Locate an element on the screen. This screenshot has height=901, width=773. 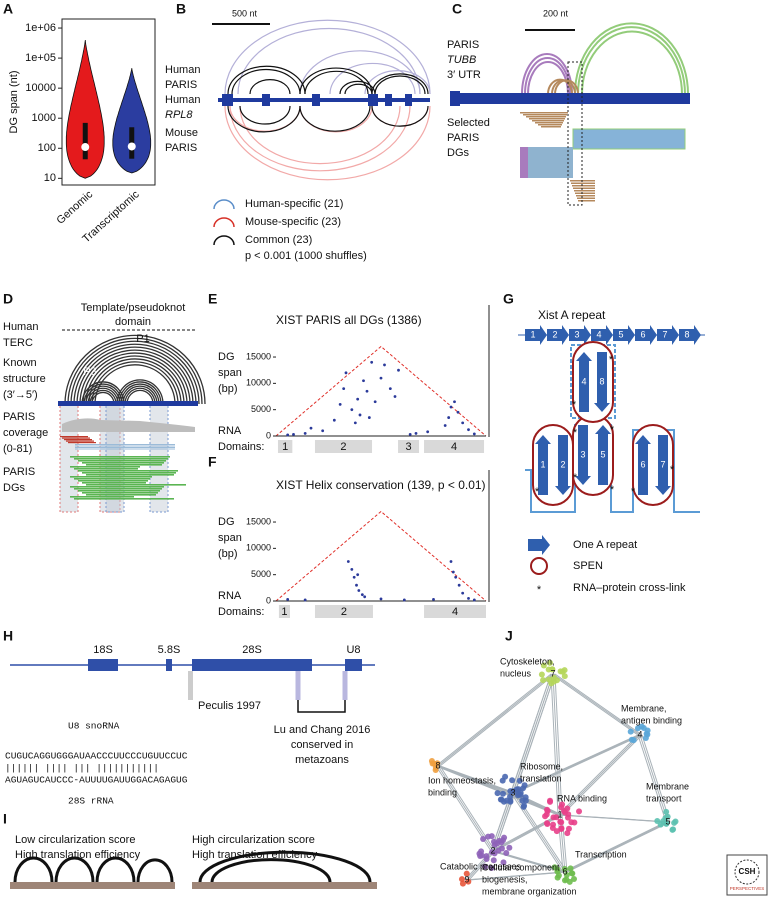
track-label: RPL8 is located at coordinates (179, 115).